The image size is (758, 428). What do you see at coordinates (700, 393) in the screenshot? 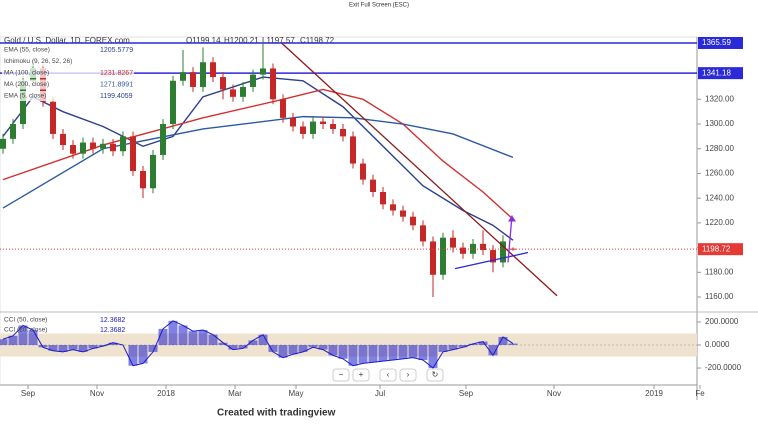
I see `x-tick-label: Fe` at bounding box center [700, 393].